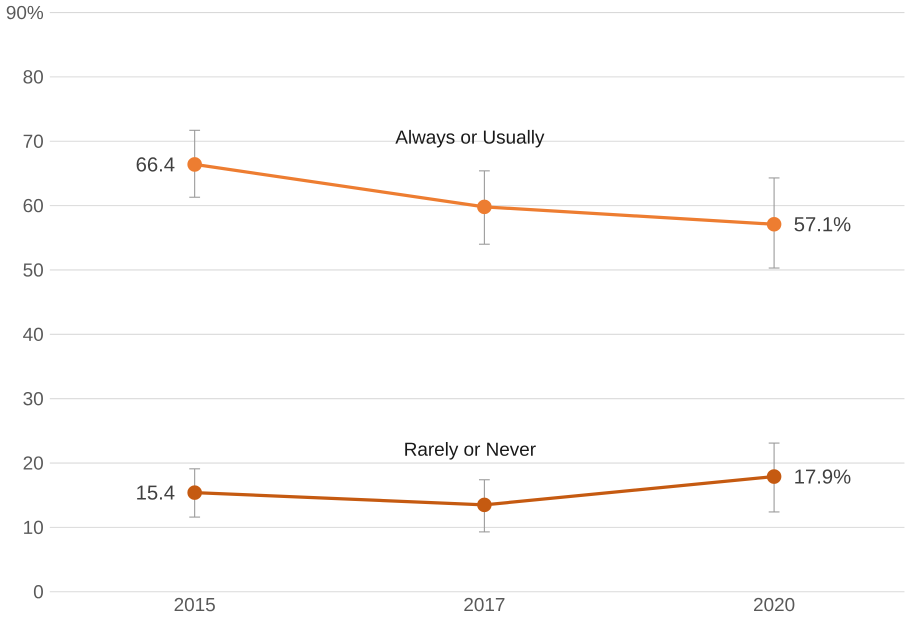 This screenshot has height=617, width=905. What do you see at coordinates (33, 334) in the screenshot?
I see `y-tick-label: 40` at bounding box center [33, 334].